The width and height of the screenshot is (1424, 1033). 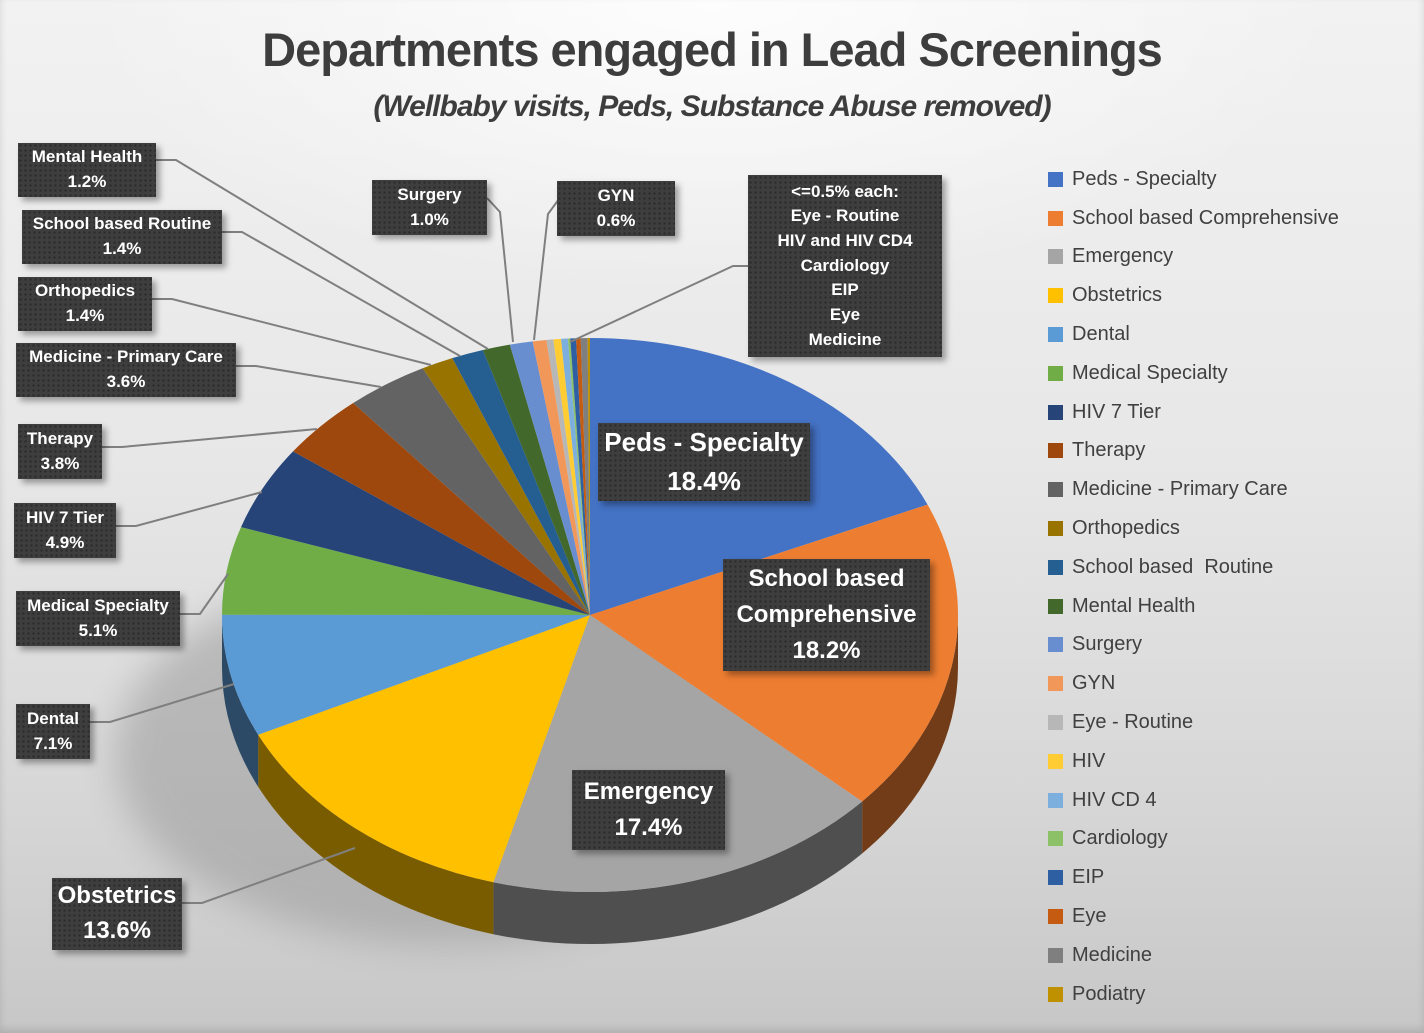 What do you see at coordinates (1228, 761) in the screenshot?
I see `legend-item-hiv: HIV` at bounding box center [1228, 761].